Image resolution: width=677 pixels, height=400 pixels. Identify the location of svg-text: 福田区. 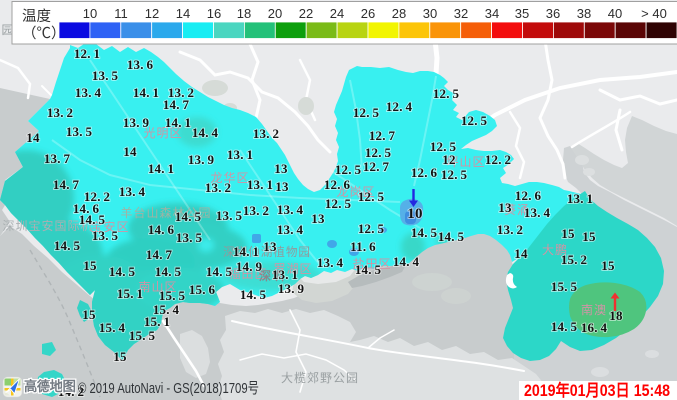
(247, 273).